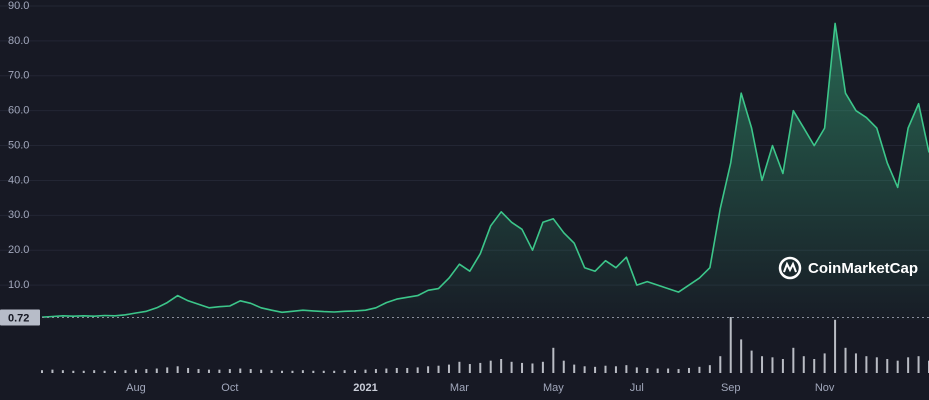 The image size is (929, 400). I want to click on x-tick-label: Oct, so click(229, 388).